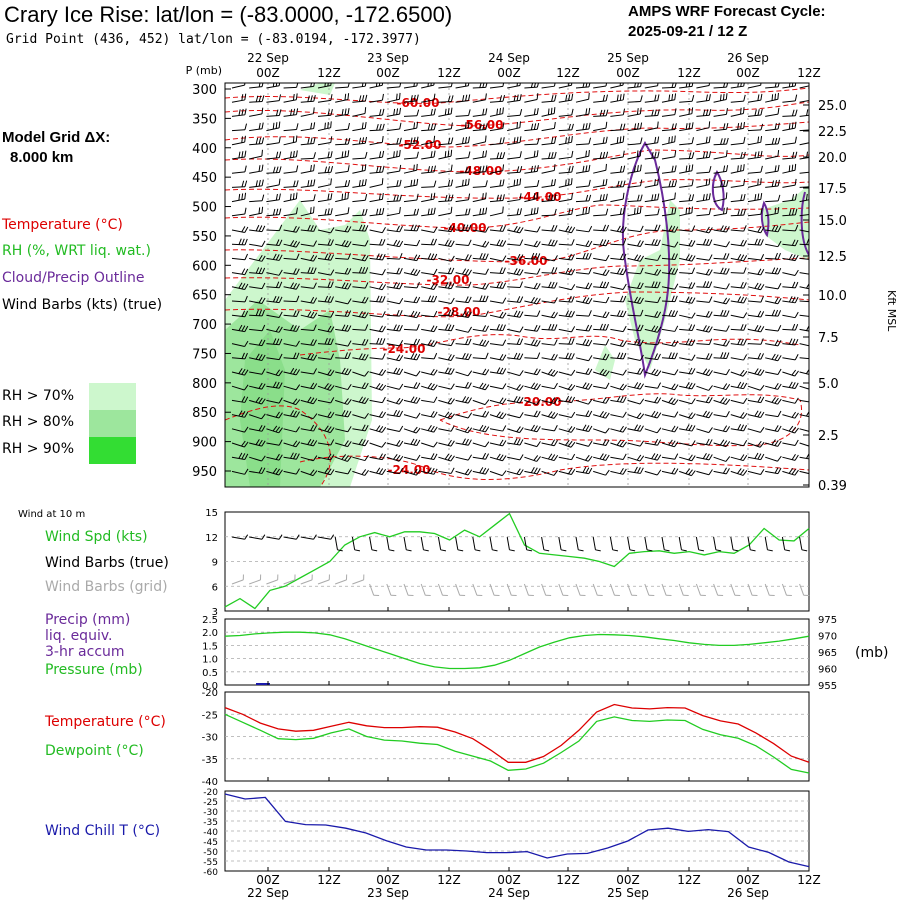 The height and width of the screenshot is (900, 900). What do you see at coordinates (701, 550) in the screenshot?
I see `surface-wind-barb-flag` at bounding box center [701, 550].